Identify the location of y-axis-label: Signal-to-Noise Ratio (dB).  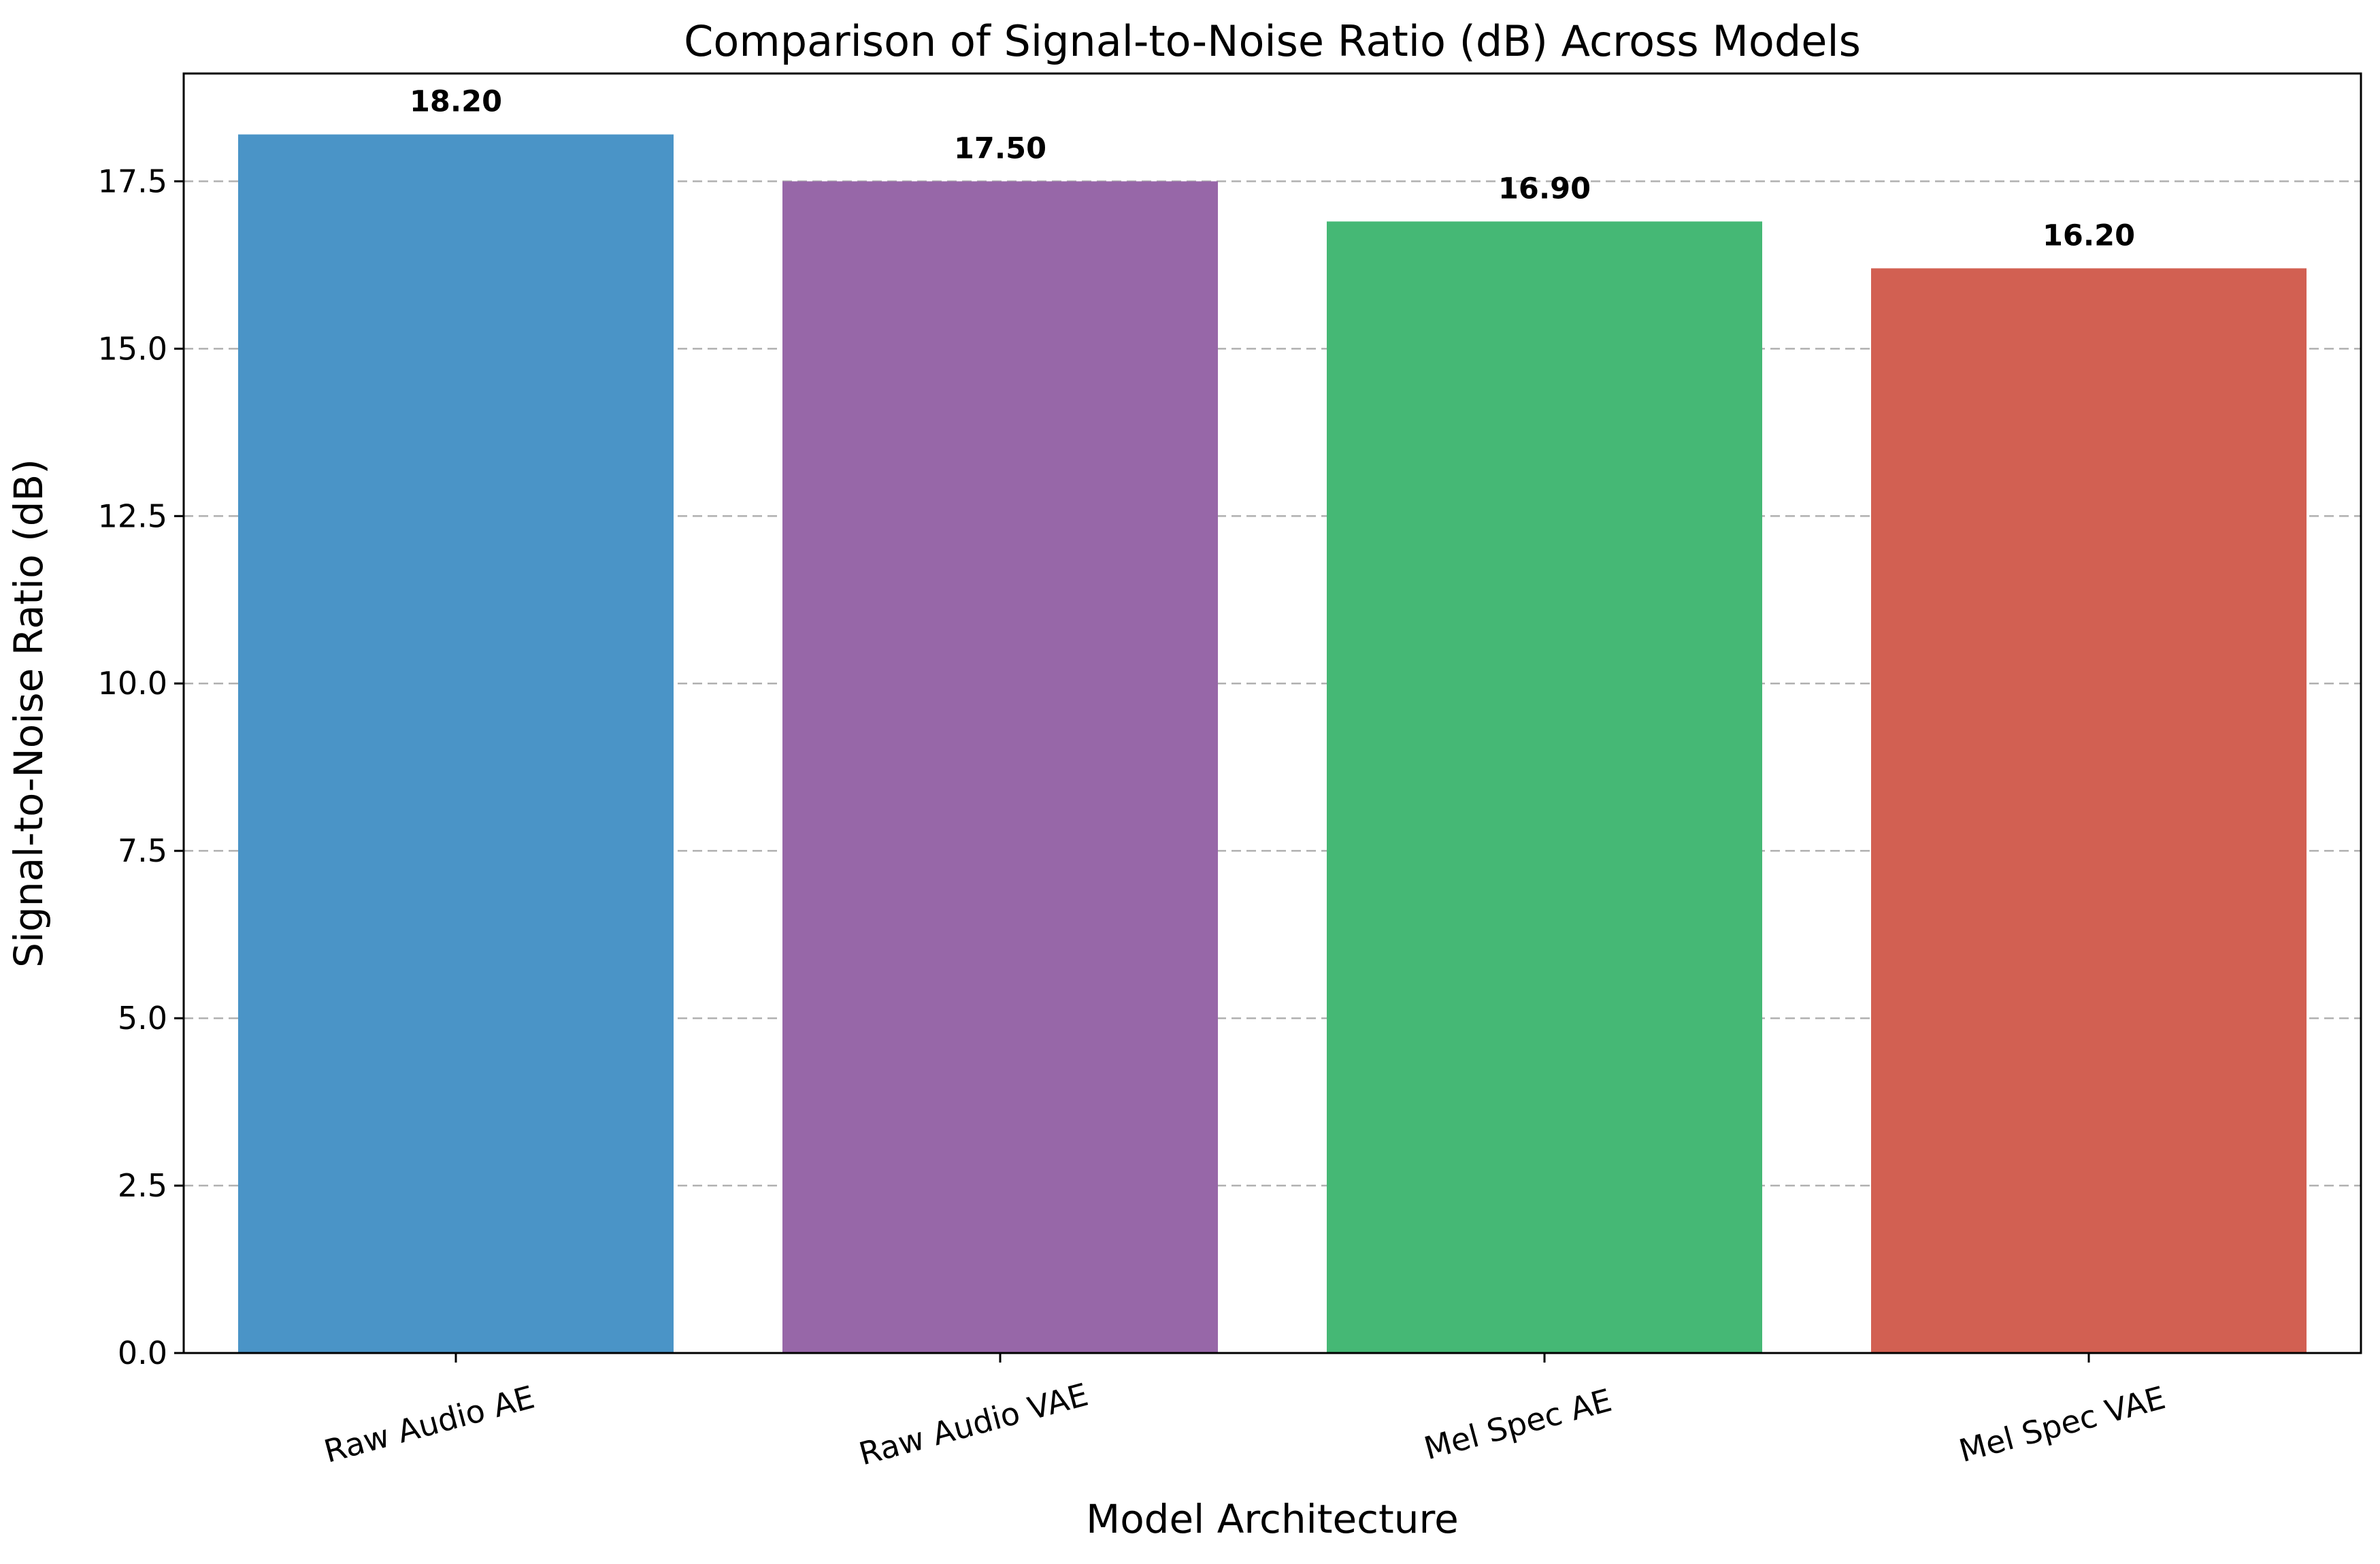
(29, 713).